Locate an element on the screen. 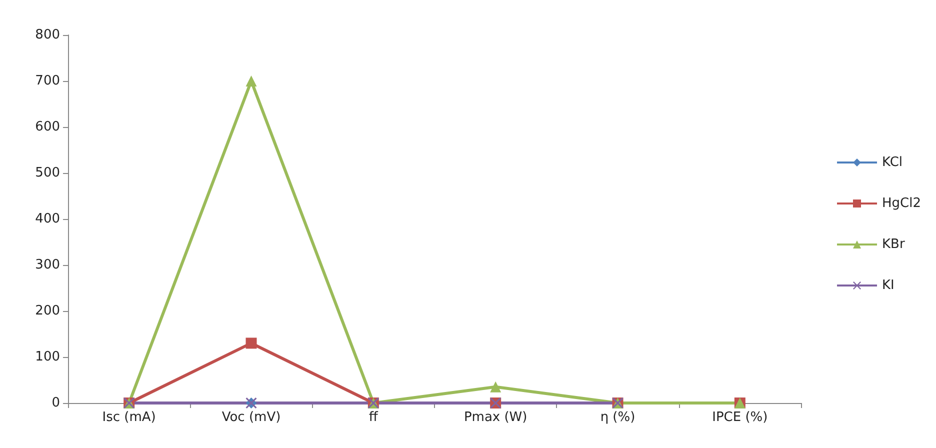  y-tick-label: 700 is located at coordinates (47, 81).